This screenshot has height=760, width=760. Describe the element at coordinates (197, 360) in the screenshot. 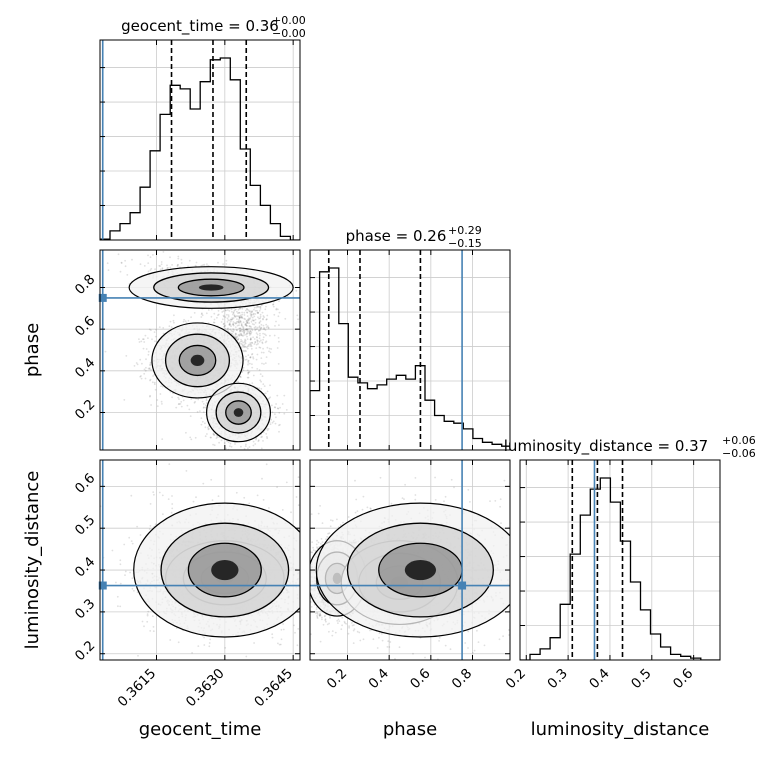

I see `density-peak` at that location.